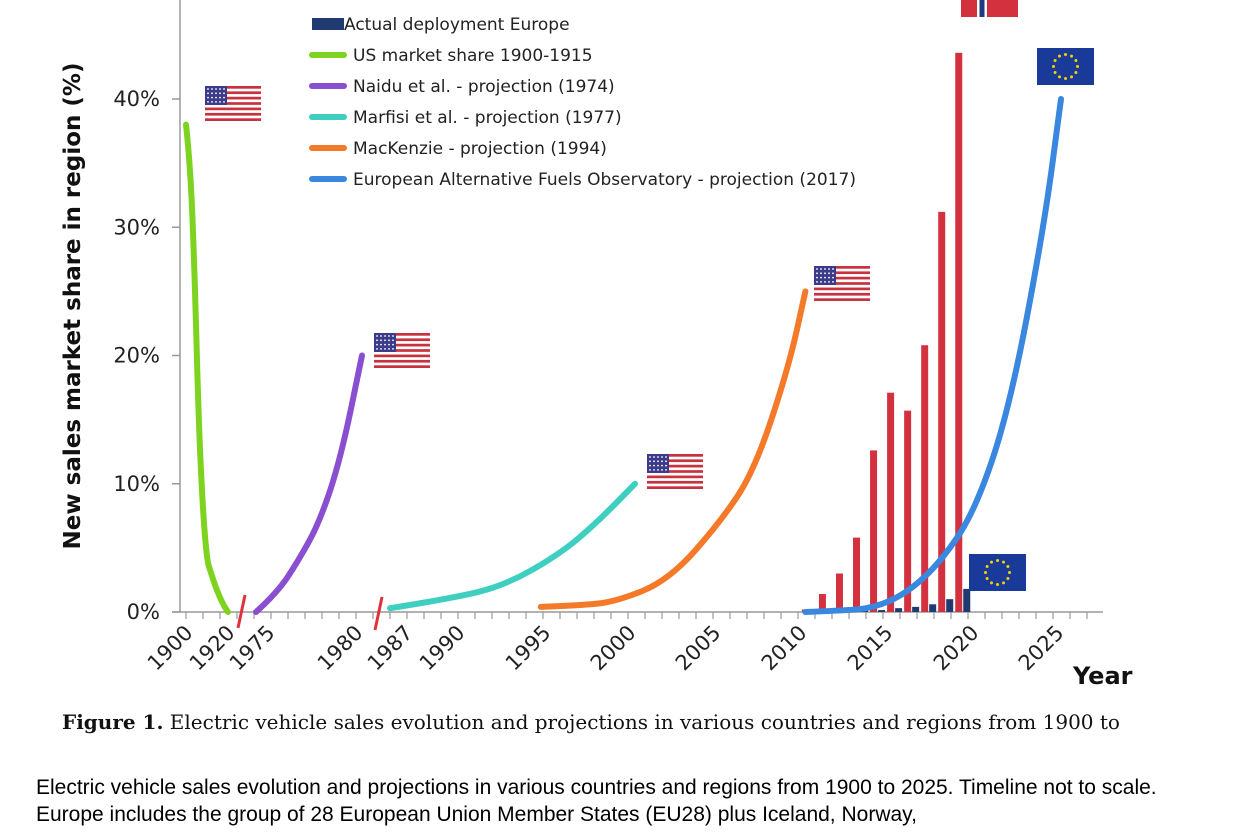 The height and width of the screenshot is (833, 1250). I want to click on y-tick-label: 0%, so click(143, 612).